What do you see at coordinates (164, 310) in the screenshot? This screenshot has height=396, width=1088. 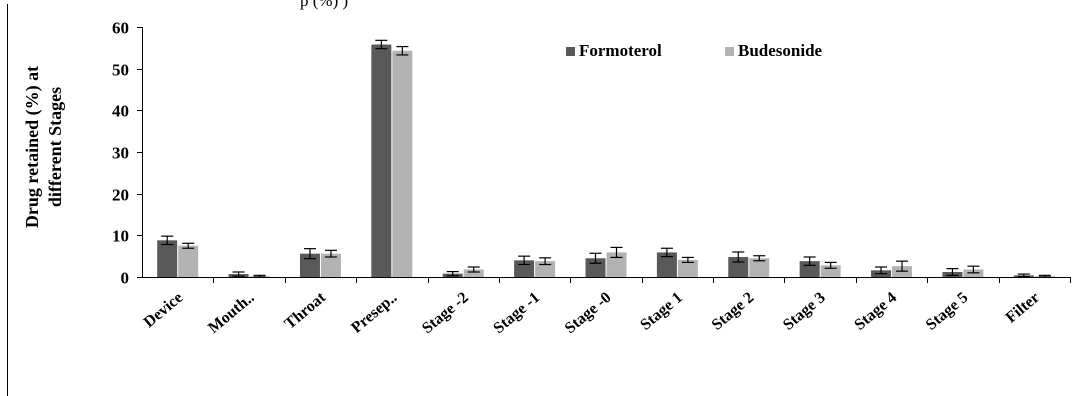 I see `x-category-label: Device` at bounding box center [164, 310].